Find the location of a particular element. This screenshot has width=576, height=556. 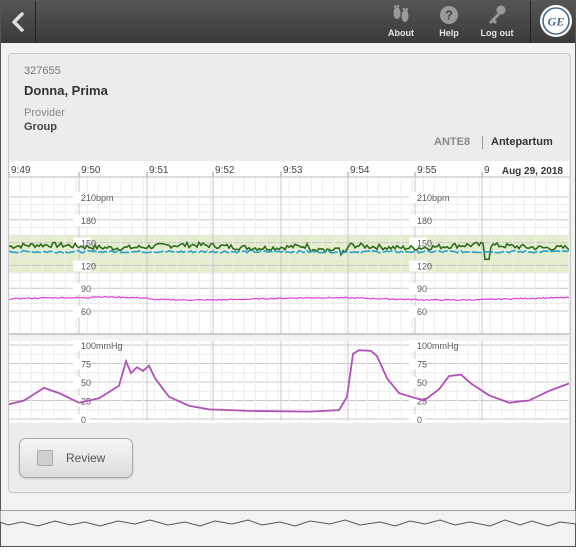

time-label: 9:54 is located at coordinates (360, 170).